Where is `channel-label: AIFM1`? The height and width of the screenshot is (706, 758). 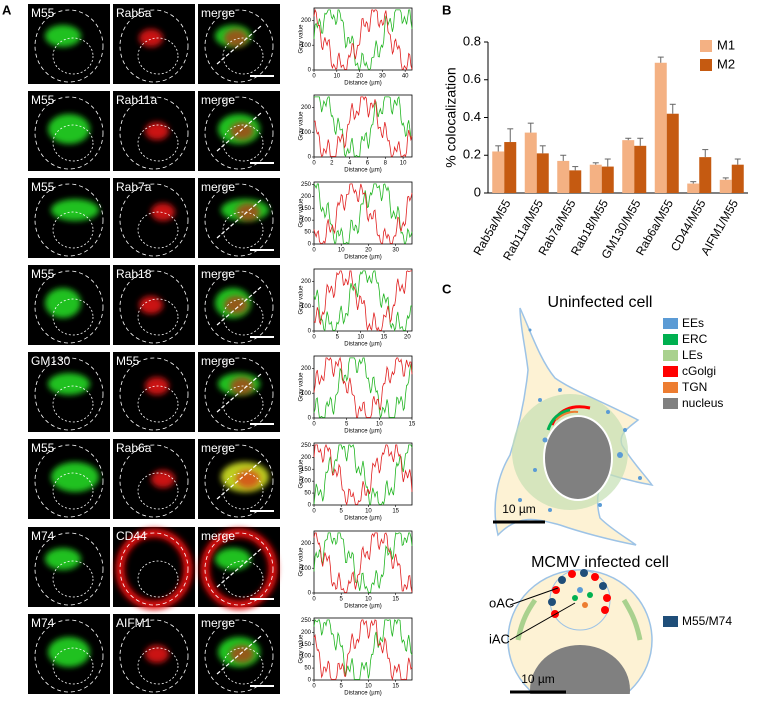
channel-label: AIFM1 is located at coordinates (134, 623).